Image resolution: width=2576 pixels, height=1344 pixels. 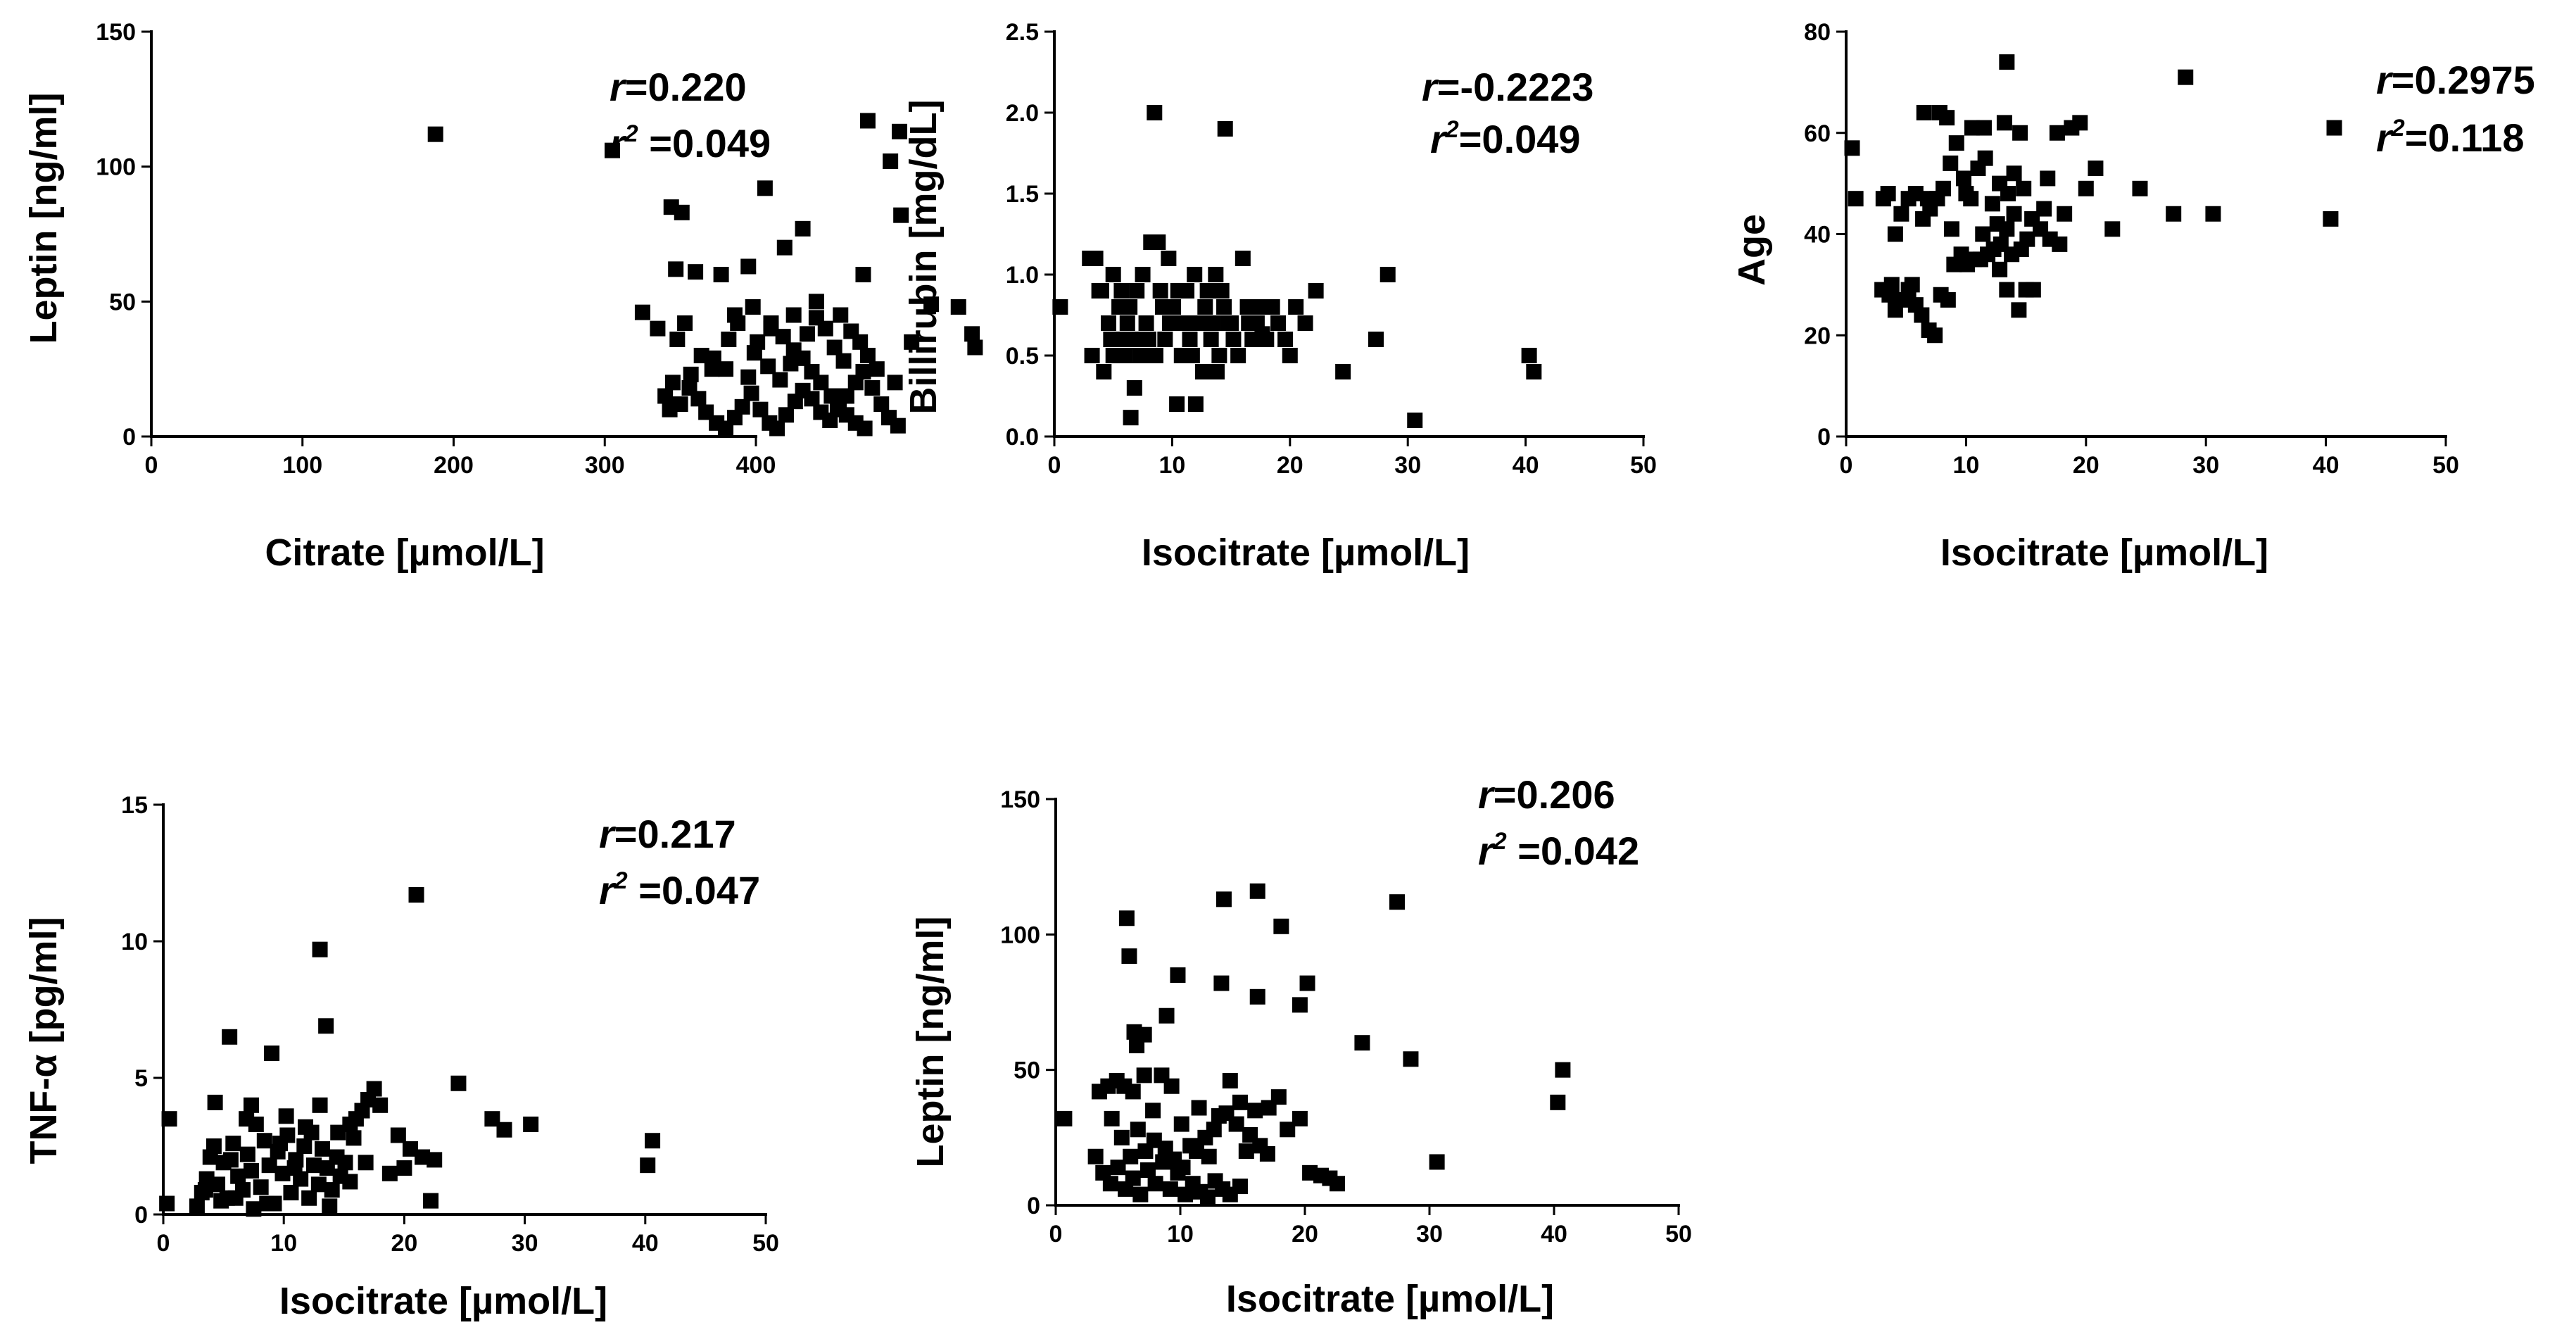 I want to click on plot-area: 0 10 20 30 40 50 0.0 0.5 1.0 1.5 2.0 2.5, so click(x=1331, y=249).